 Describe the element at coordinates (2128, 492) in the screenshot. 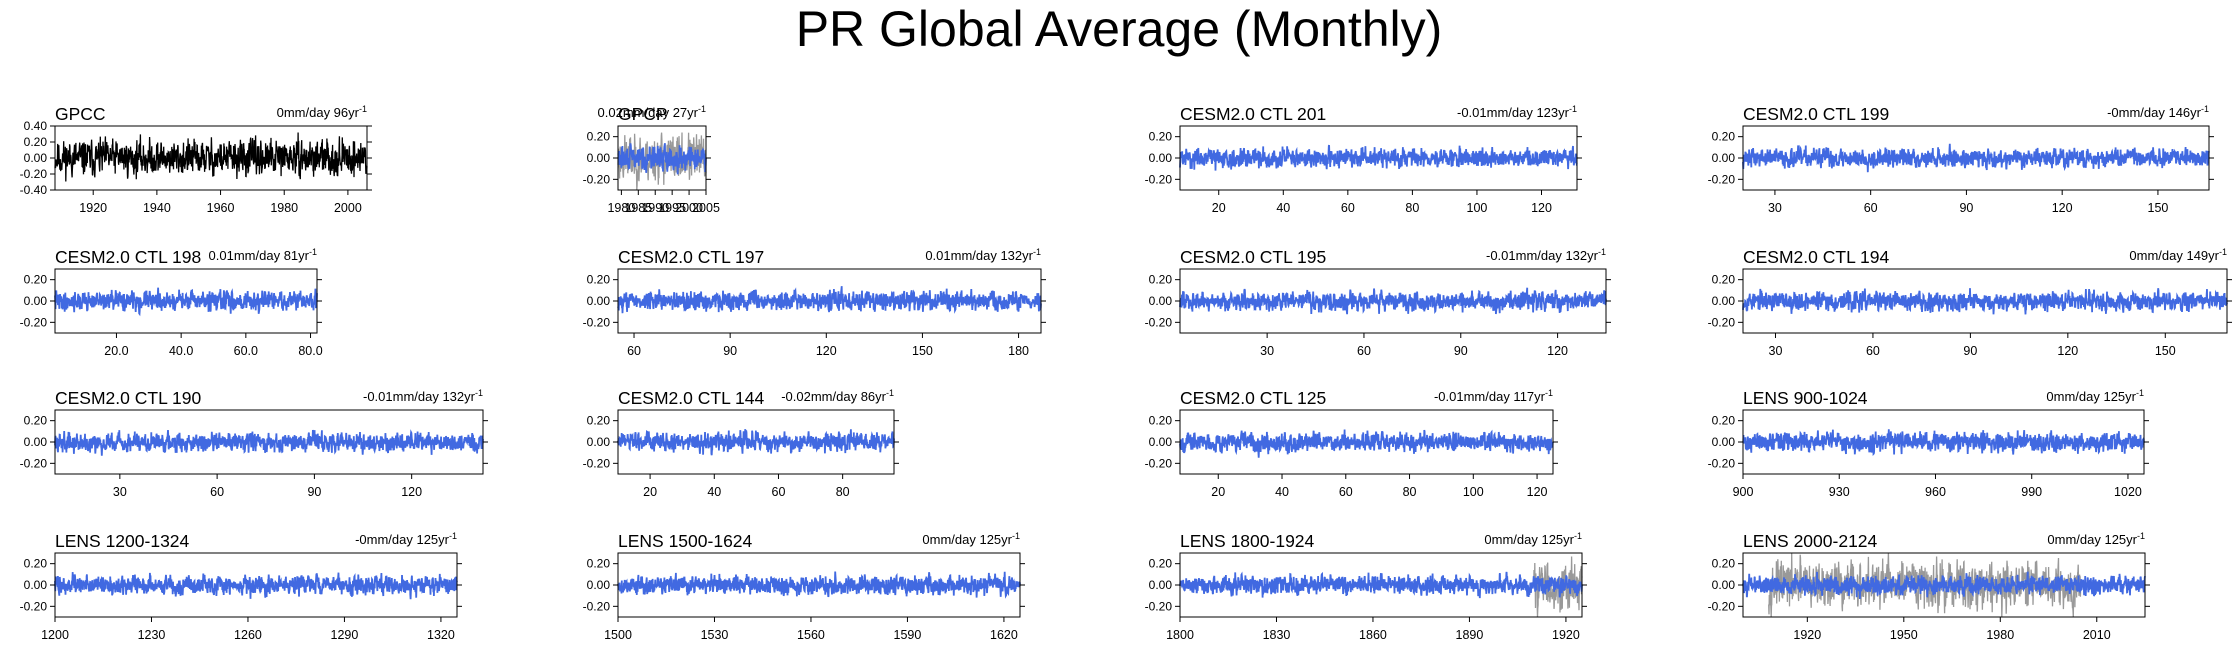

I see `x-tick-label: 1020` at that location.